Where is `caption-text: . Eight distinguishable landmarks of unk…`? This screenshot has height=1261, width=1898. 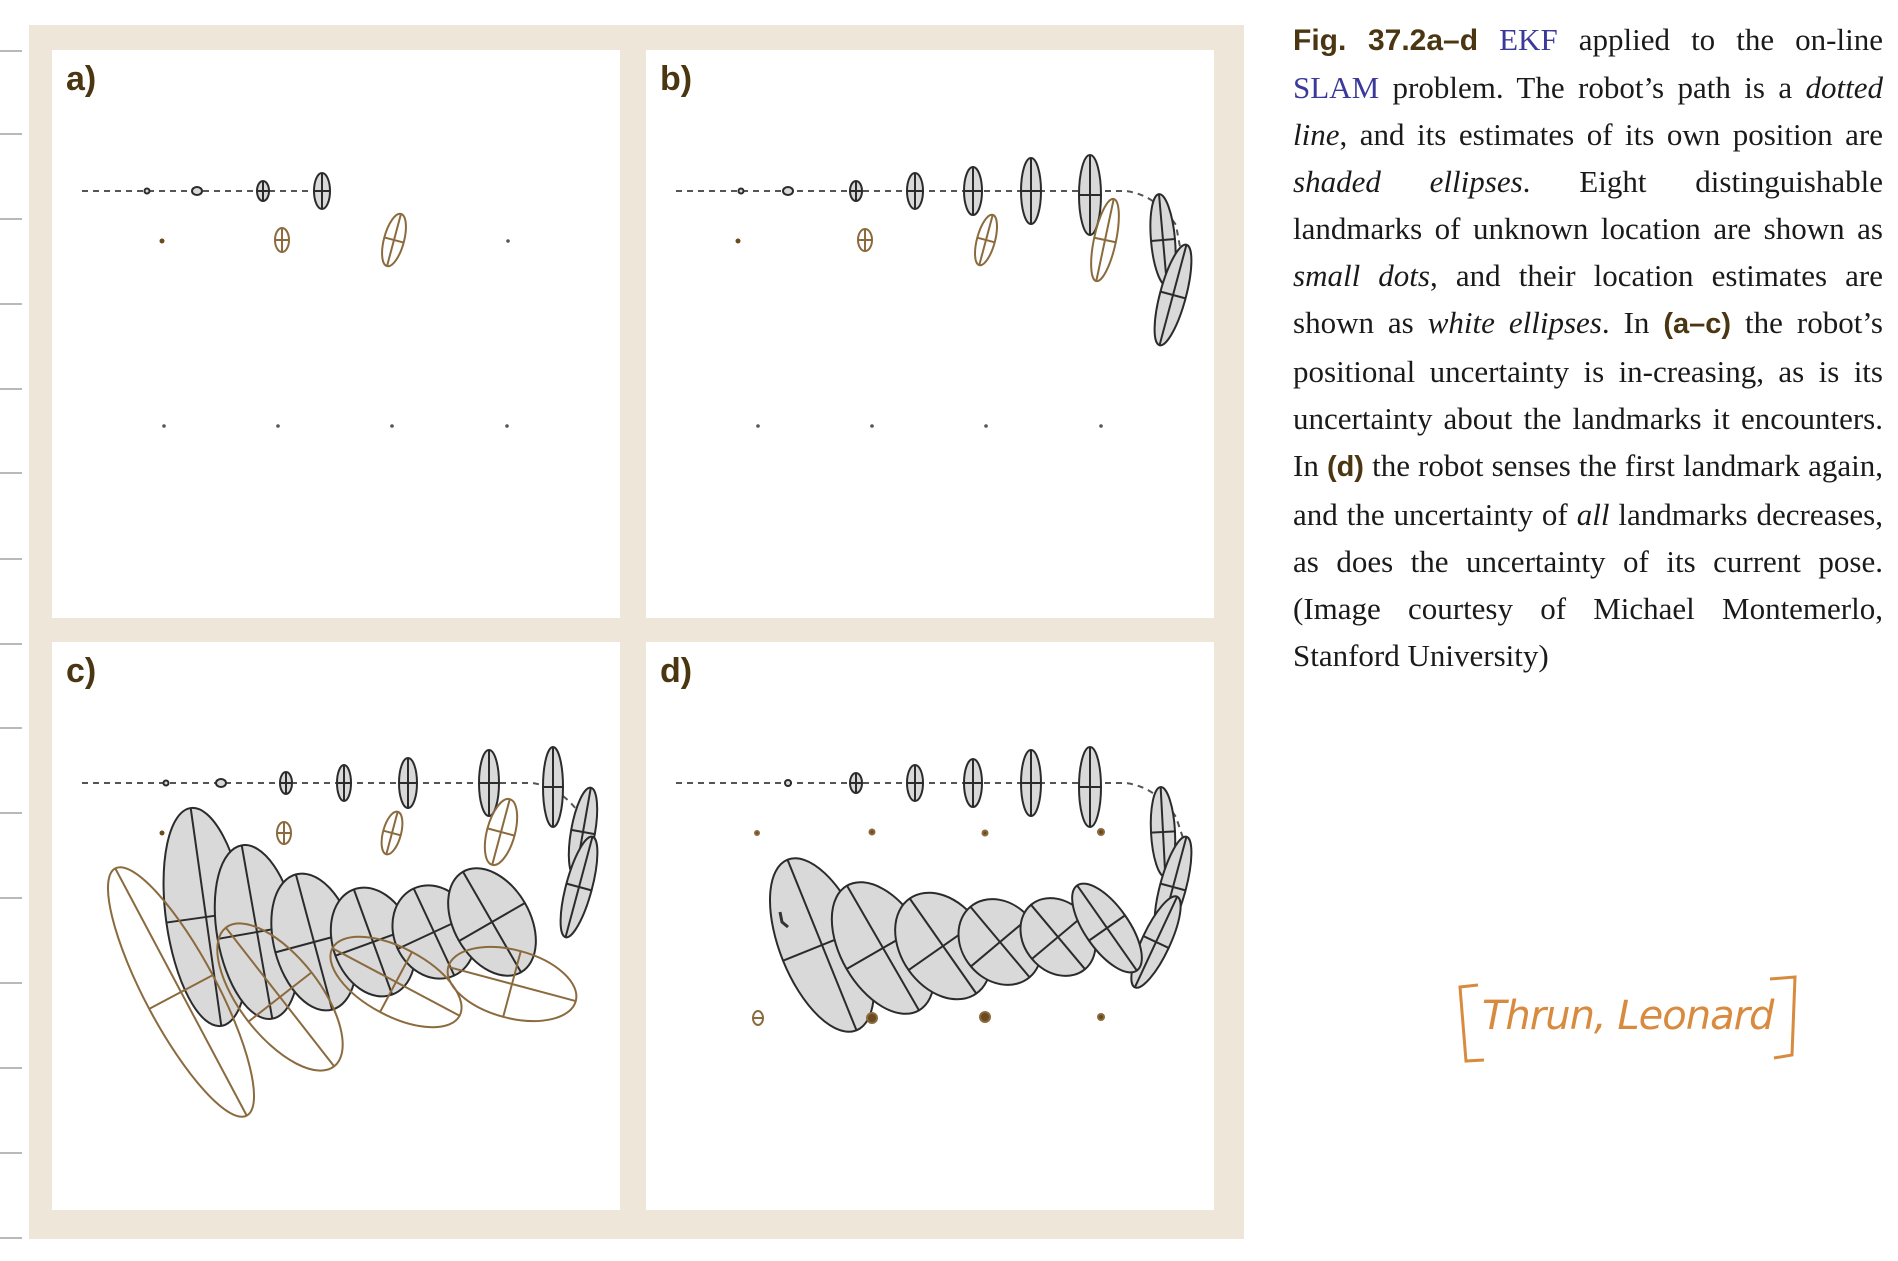
caption-text: . Eight distinguishable landmarks of unk… is located at coordinates (1588, 205).